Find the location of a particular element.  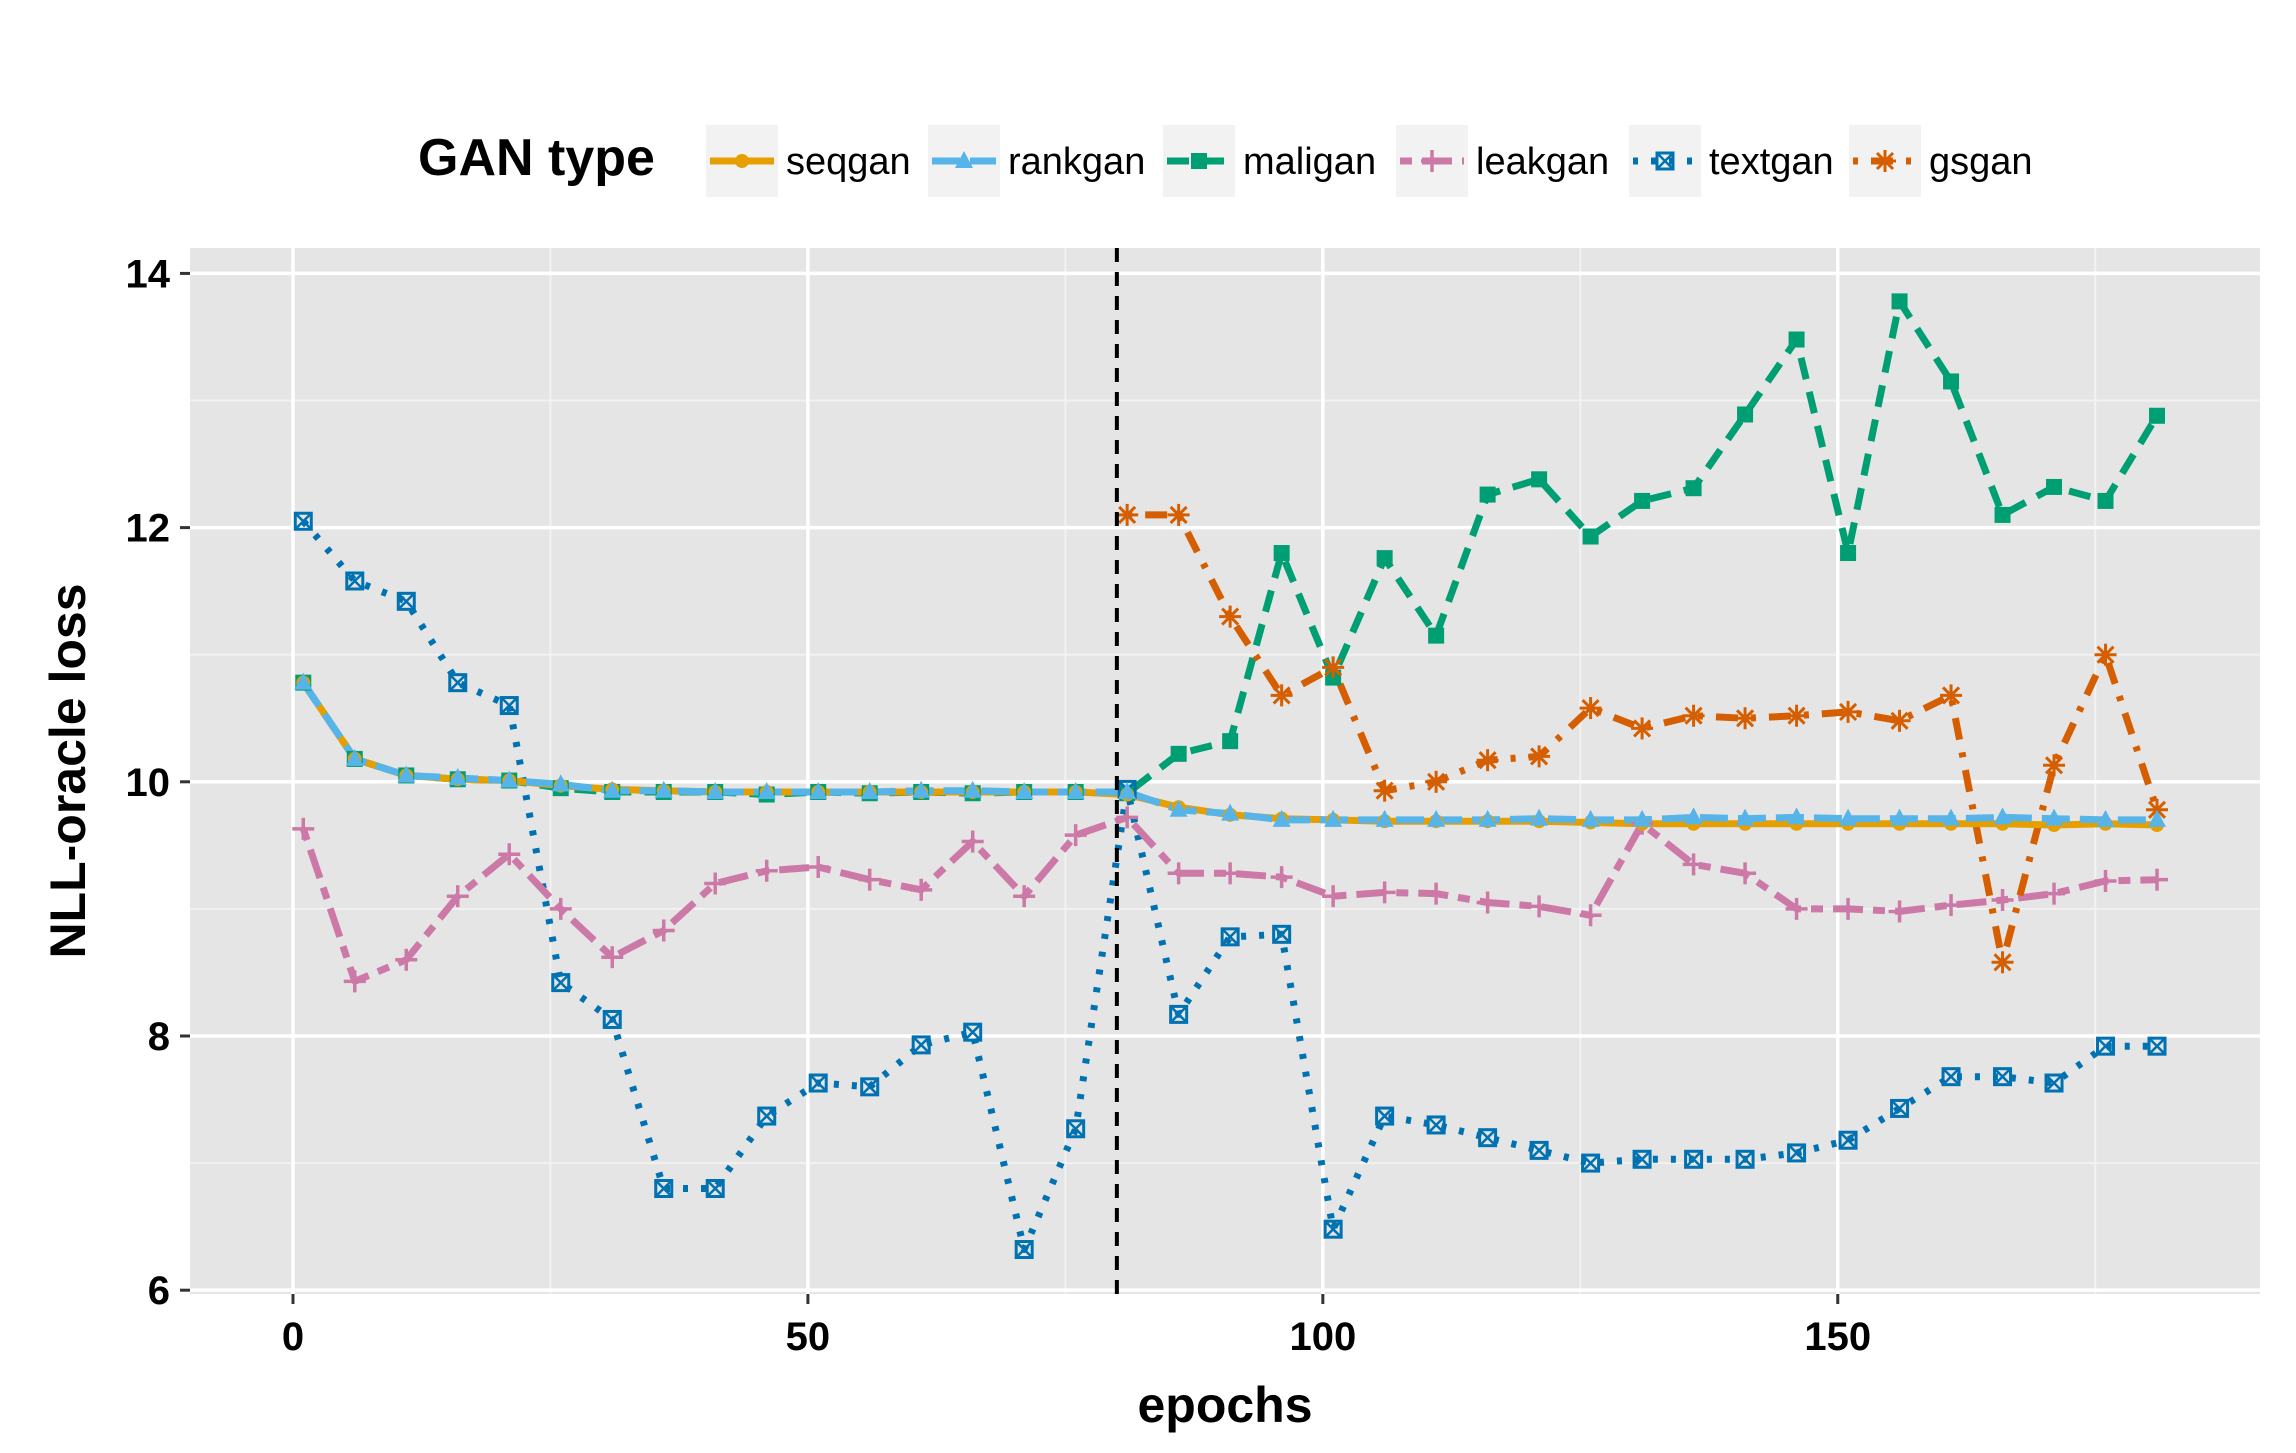

legend-label: leakgan is located at coordinates (1542, 162).